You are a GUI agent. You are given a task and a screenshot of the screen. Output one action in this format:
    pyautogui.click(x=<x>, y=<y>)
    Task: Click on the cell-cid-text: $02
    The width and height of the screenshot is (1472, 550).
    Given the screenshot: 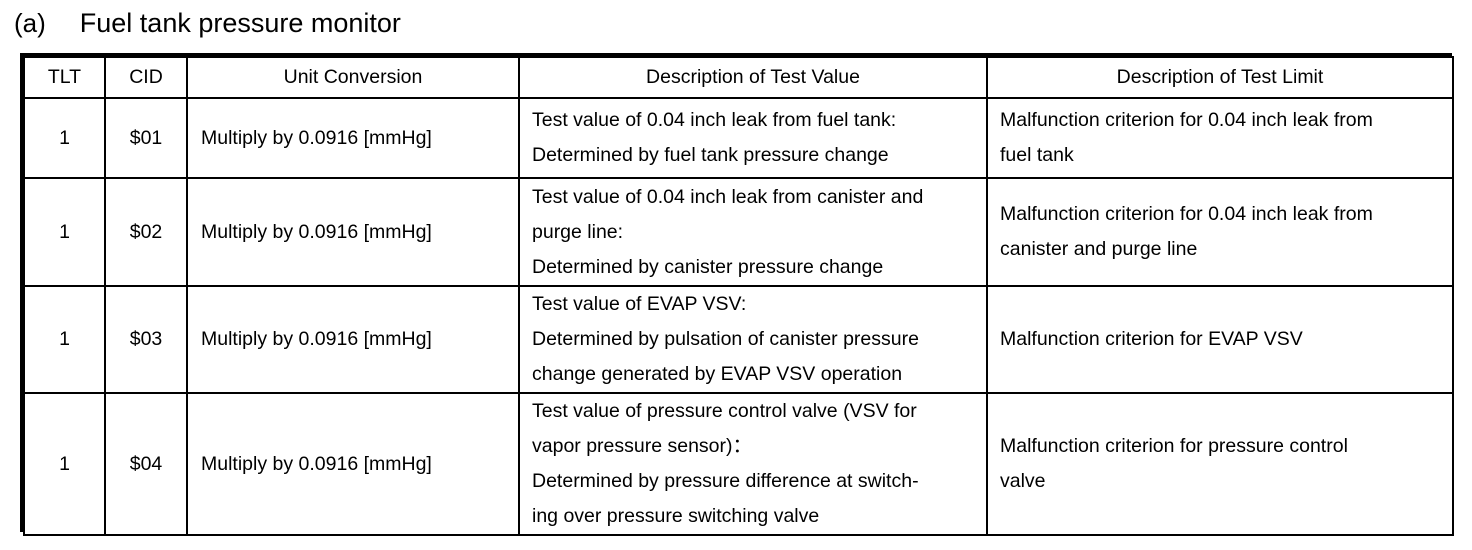 What is the action you would take?
    pyautogui.click(x=146, y=231)
    